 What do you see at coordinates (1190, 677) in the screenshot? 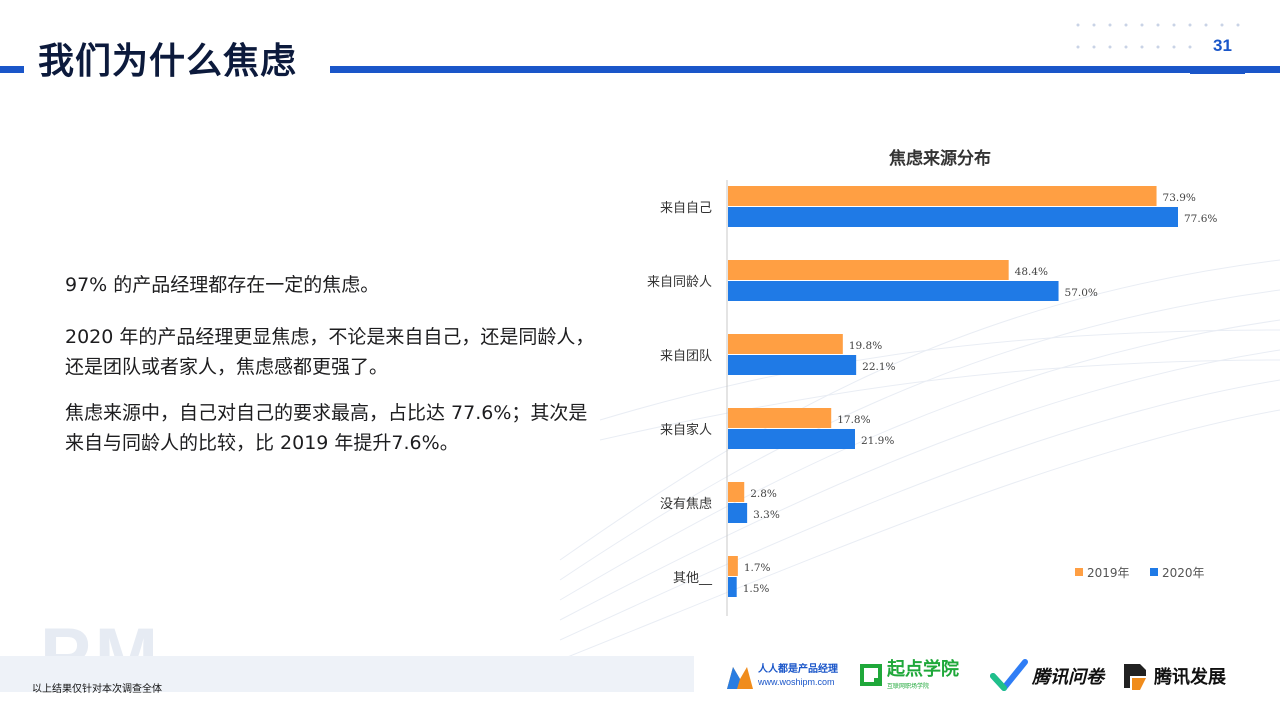
I see `tencent-dev-name: 腾讯发展` at bounding box center [1190, 677].